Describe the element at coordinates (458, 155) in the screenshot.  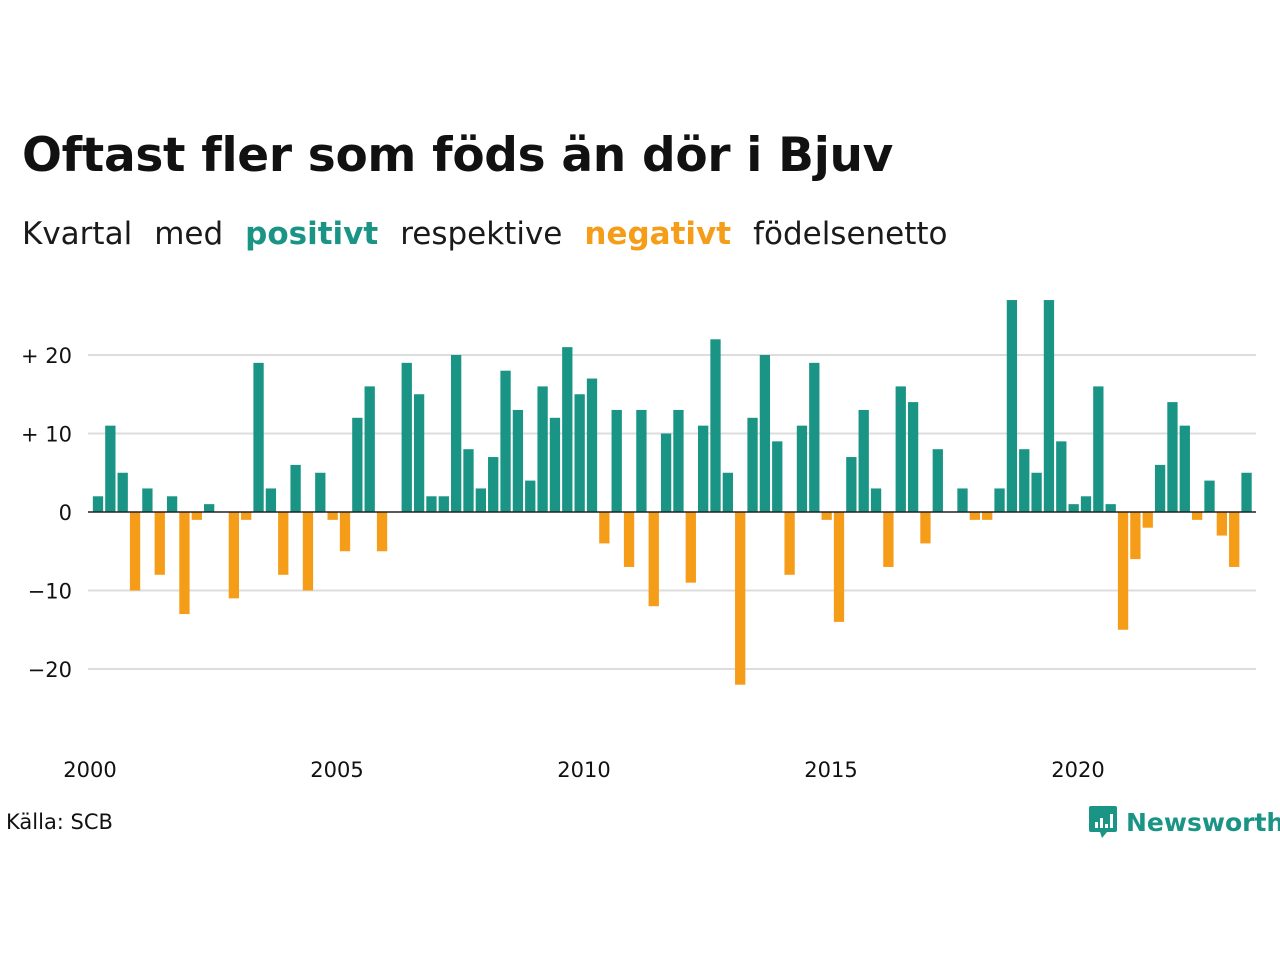
I see `chart-title: Oftast fler som föds än dör i Bjuv` at that location.